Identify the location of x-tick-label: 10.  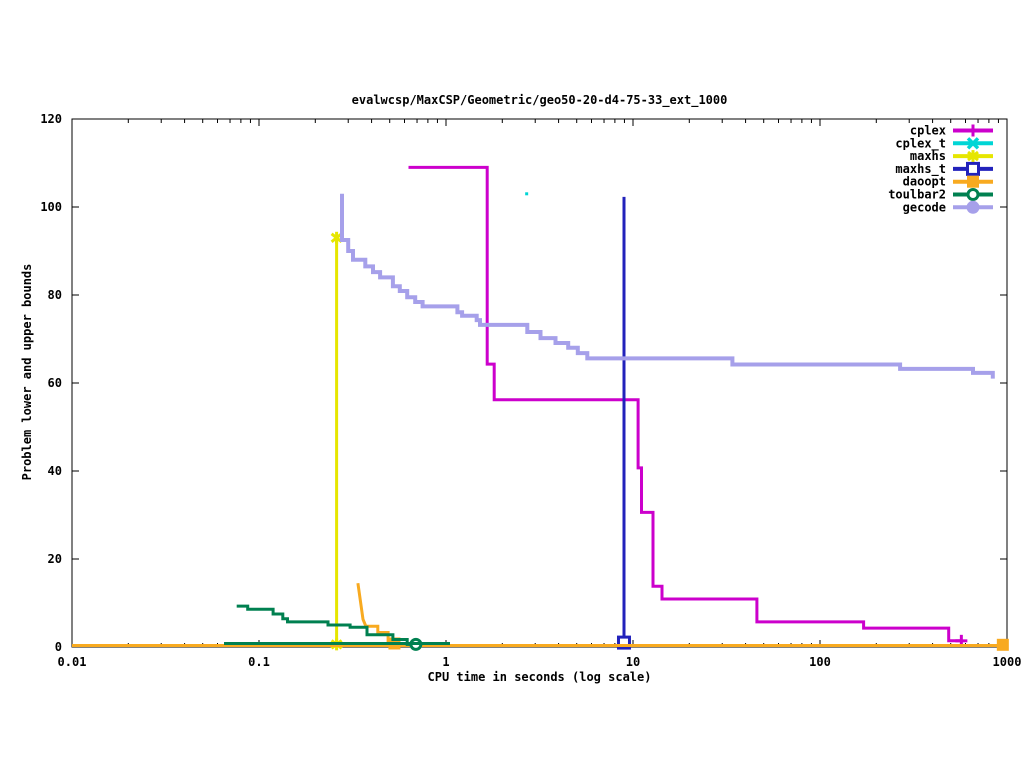
(633, 662).